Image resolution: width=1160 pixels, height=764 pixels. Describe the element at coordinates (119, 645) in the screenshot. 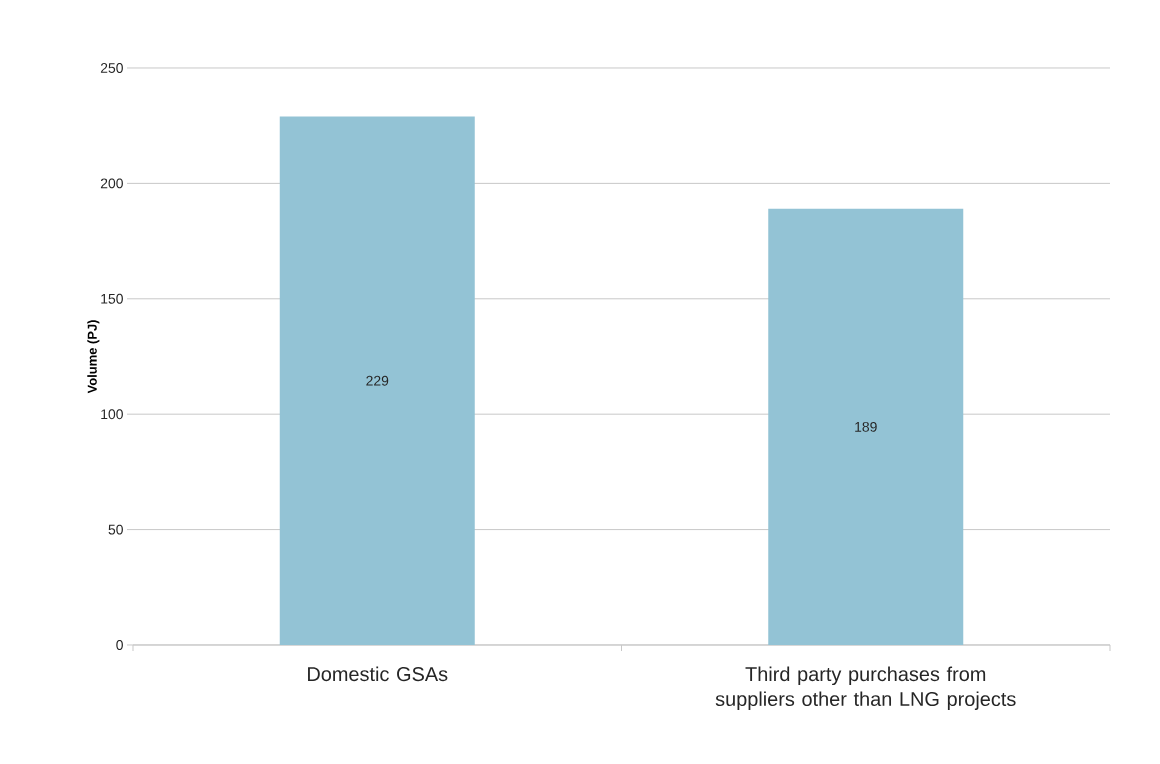

I see `y-tick-label: 0` at that location.